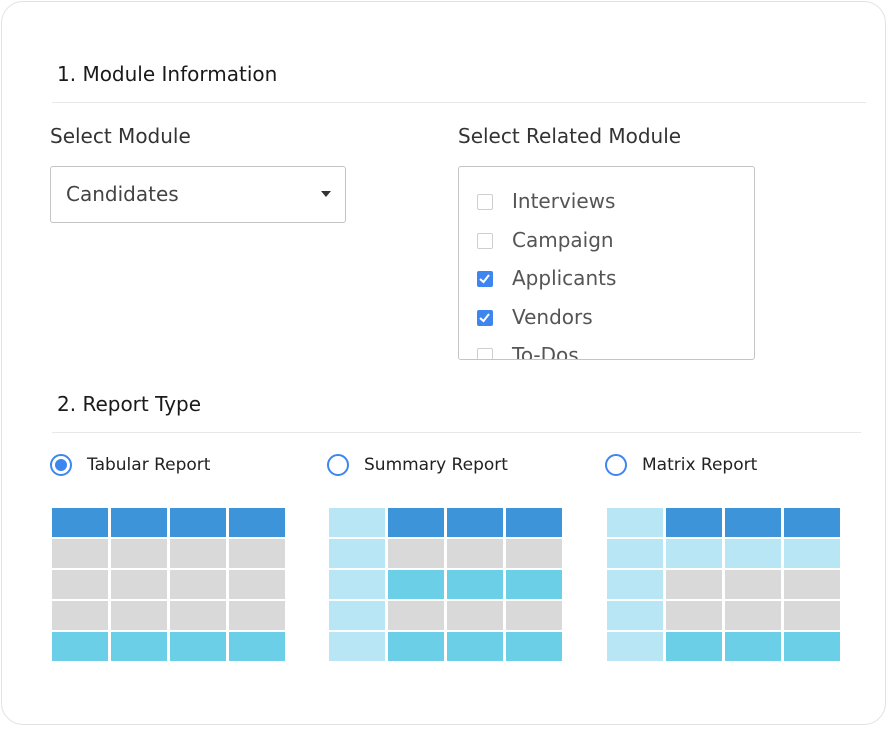  I want to click on field-label: Select Module, so click(120, 136).